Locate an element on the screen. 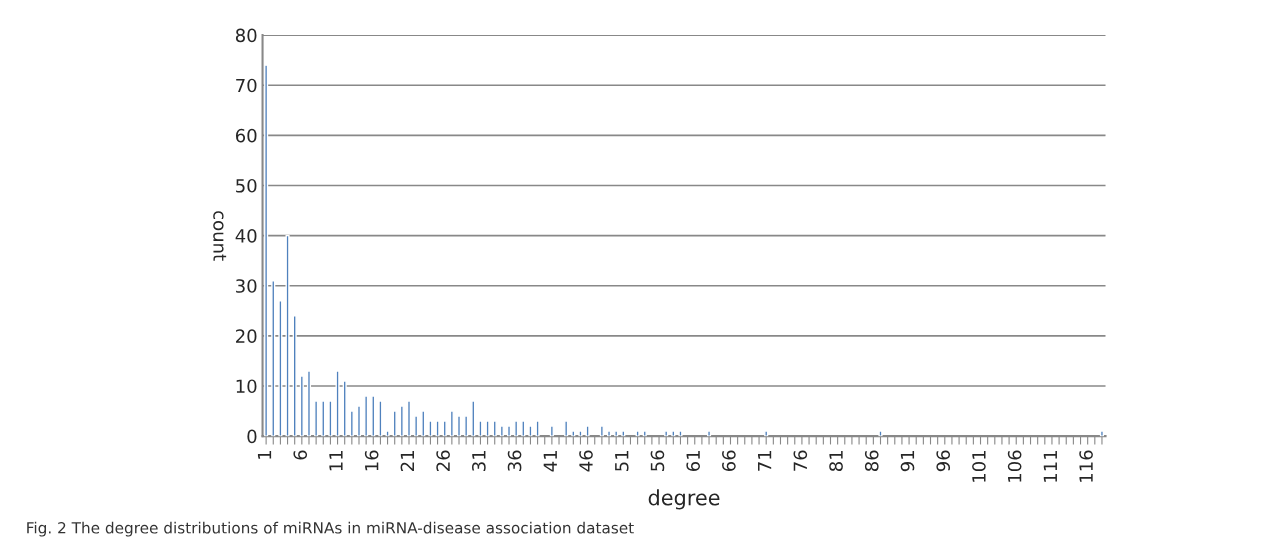 The width and height of the screenshot is (1287, 557). x-tick-label: 76 is located at coordinates (800, 460).